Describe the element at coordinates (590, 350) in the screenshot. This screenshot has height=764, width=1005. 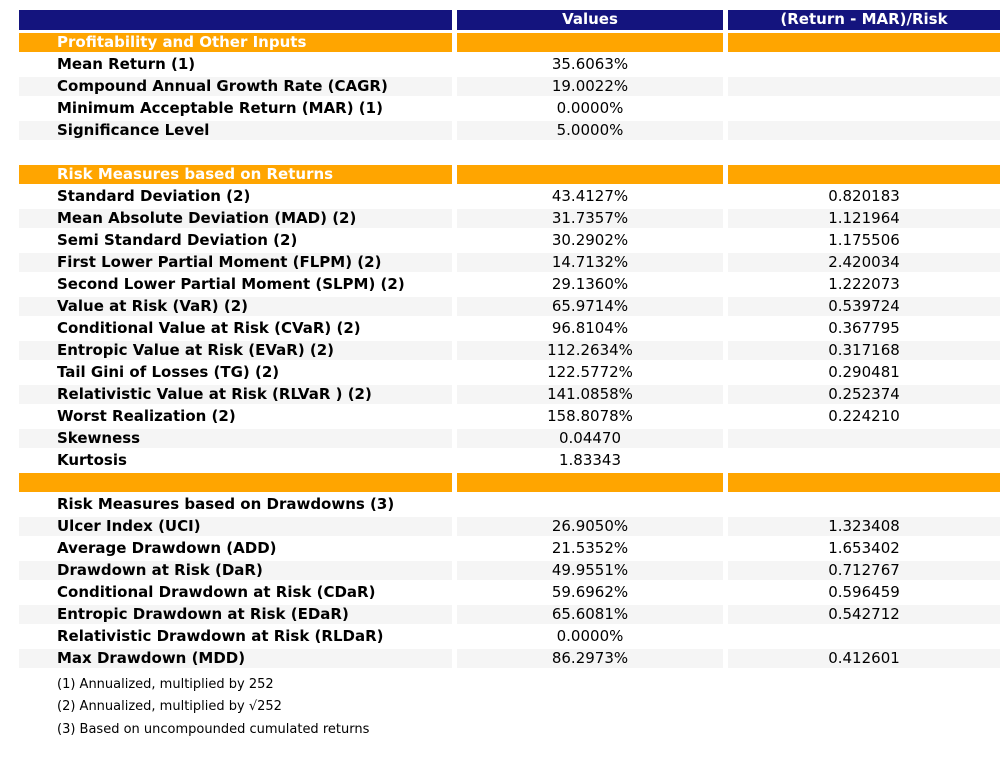
I see `metric-value: 112.2634%` at that location.